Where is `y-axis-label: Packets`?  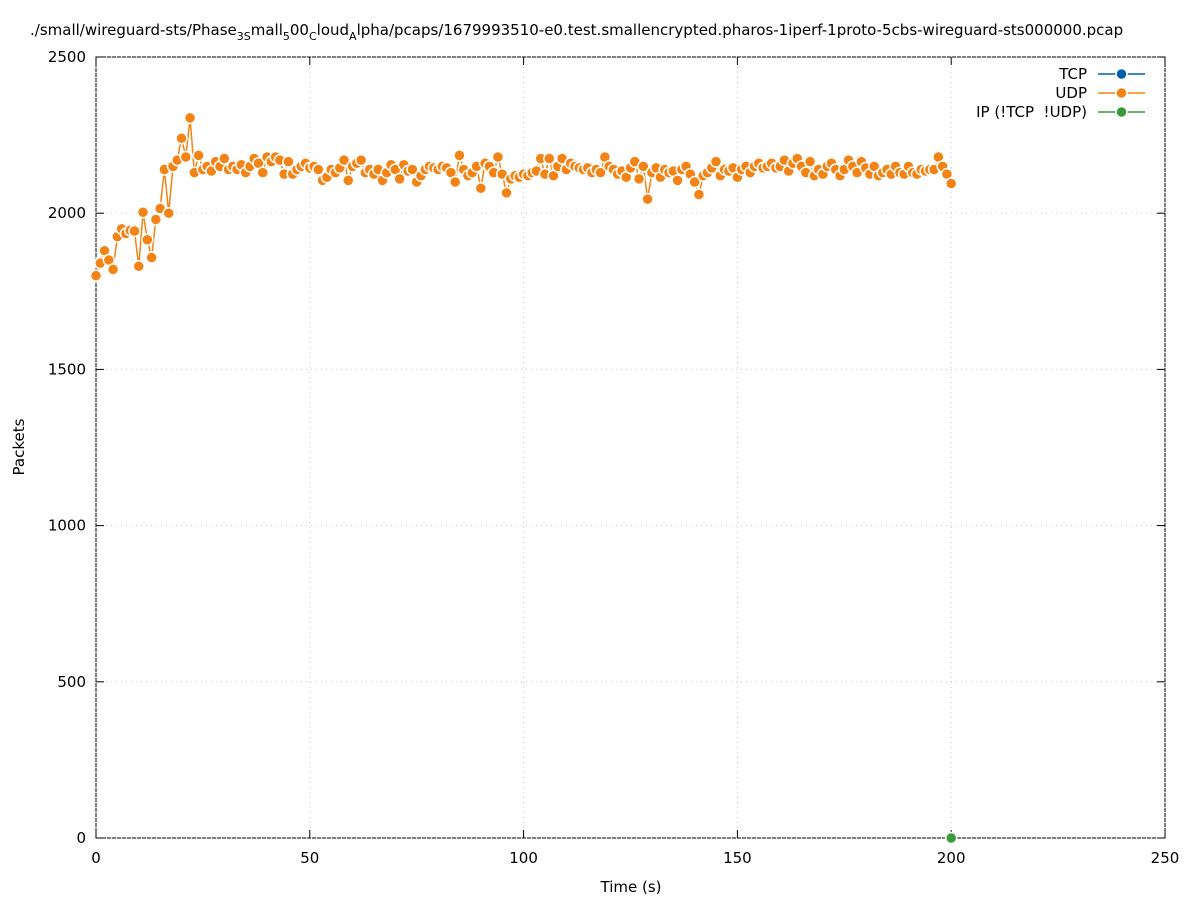 y-axis-label: Packets is located at coordinates (19, 446).